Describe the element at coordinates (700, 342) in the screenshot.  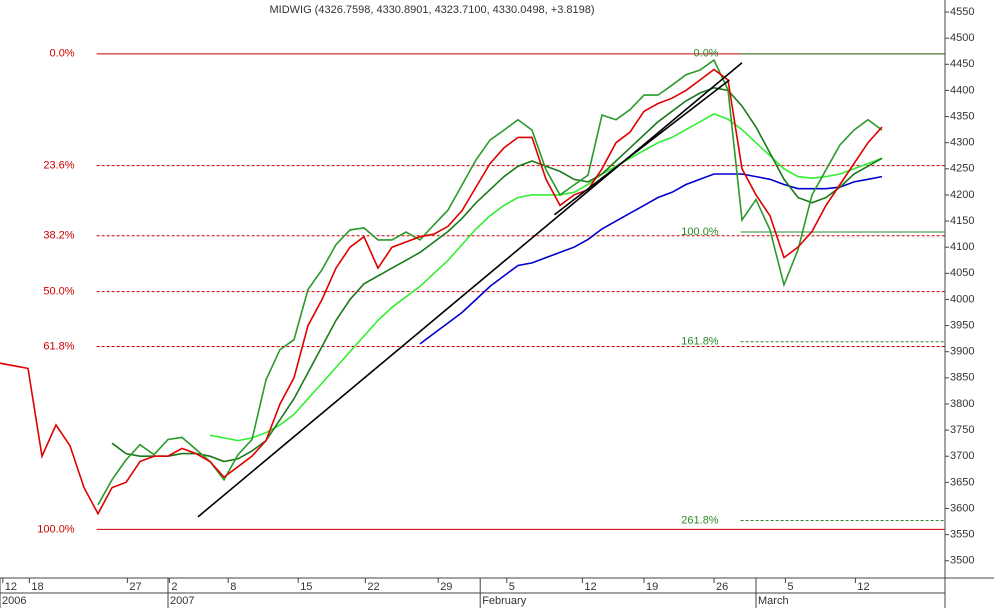
I see `fib-label: 161.8%` at that location.